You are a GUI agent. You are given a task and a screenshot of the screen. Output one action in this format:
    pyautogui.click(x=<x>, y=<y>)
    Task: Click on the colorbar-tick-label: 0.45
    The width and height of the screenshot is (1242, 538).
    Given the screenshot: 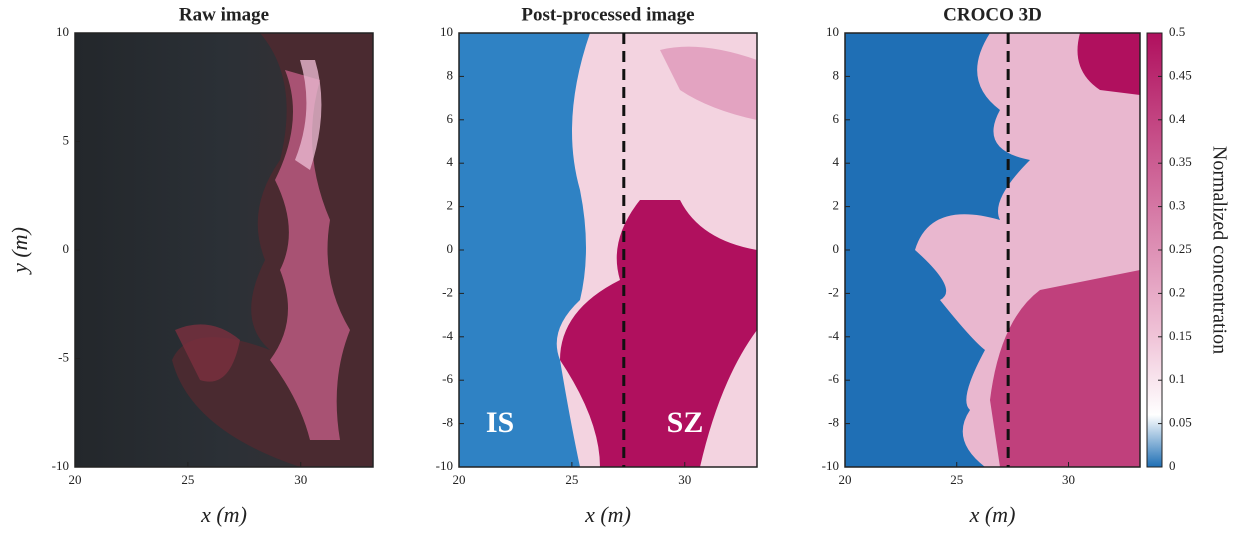 What is the action you would take?
    pyautogui.click(x=1180, y=74)
    